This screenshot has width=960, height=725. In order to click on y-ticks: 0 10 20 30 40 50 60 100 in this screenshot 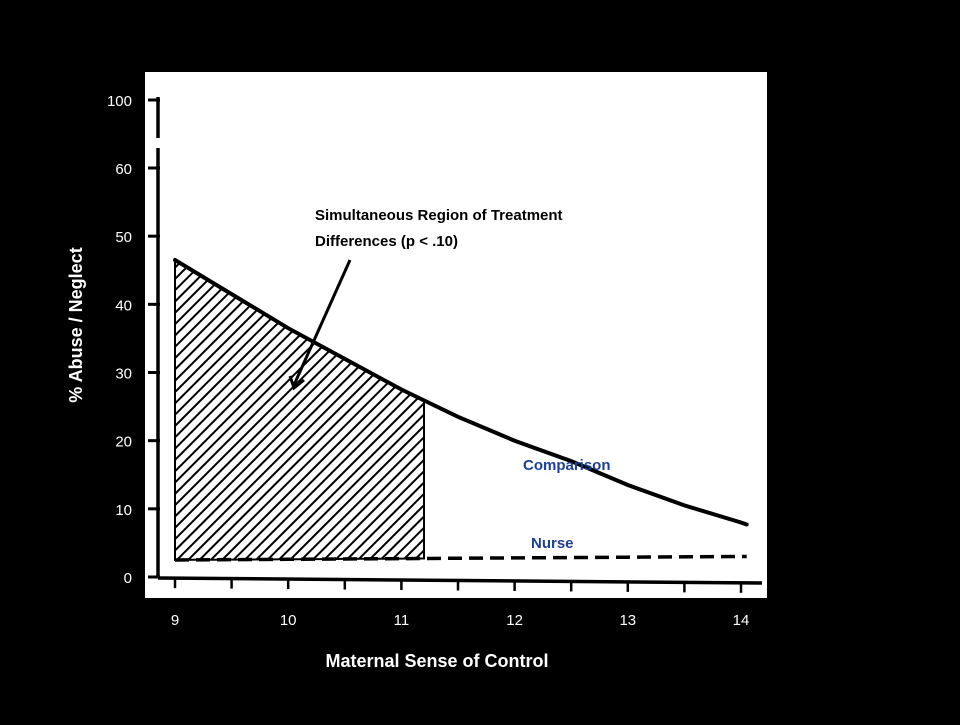, I will do `click(133, 340)`.